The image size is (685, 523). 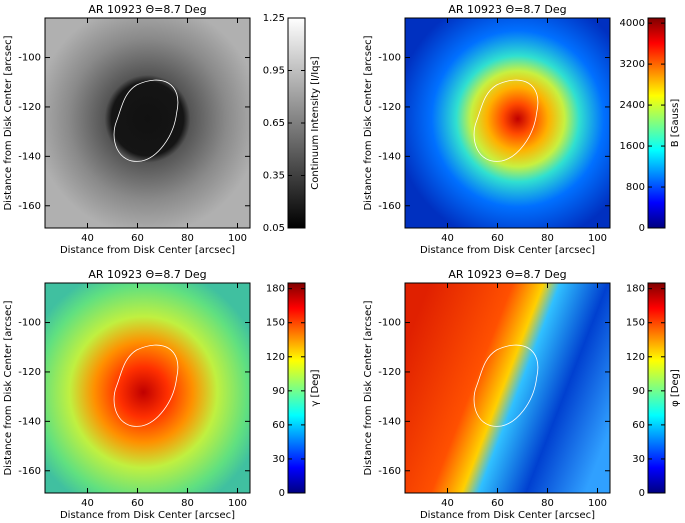 What do you see at coordinates (274, 123) in the screenshot?
I see `colorbar-tick-label: 0.65` at bounding box center [274, 123].